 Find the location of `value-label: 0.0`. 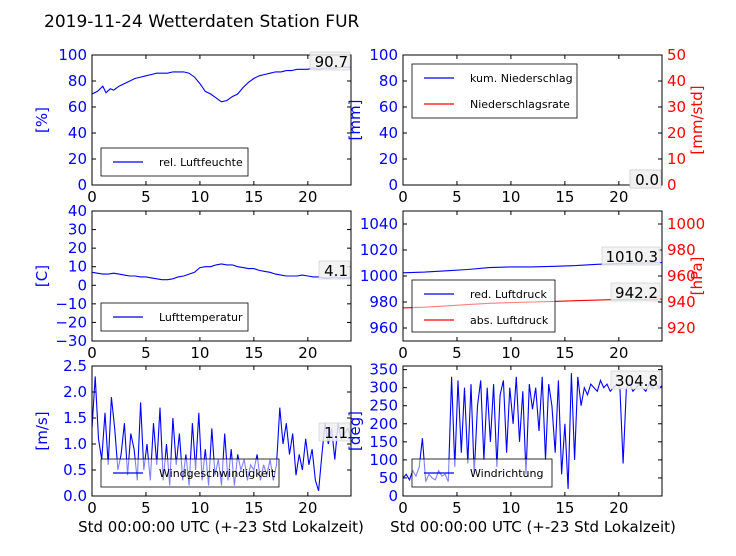

value-label: 0.0 is located at coordinates (647, 180).